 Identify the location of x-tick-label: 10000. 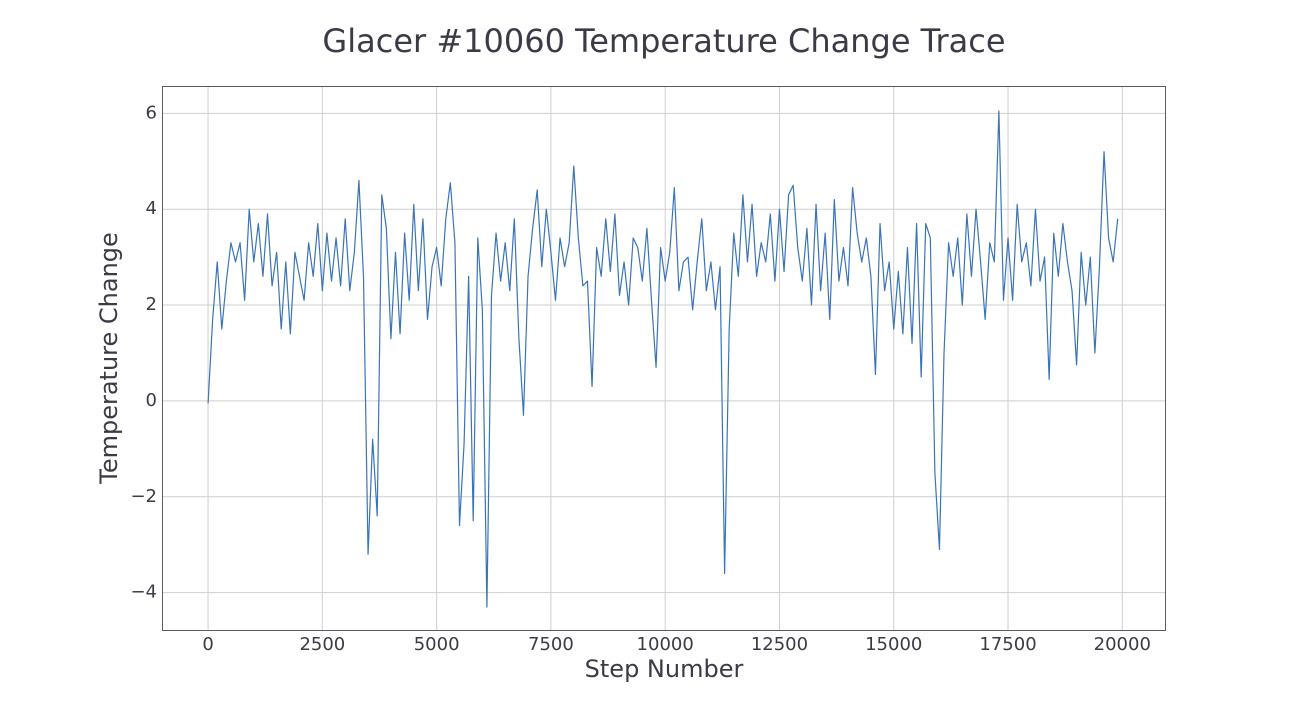
(665, 644).